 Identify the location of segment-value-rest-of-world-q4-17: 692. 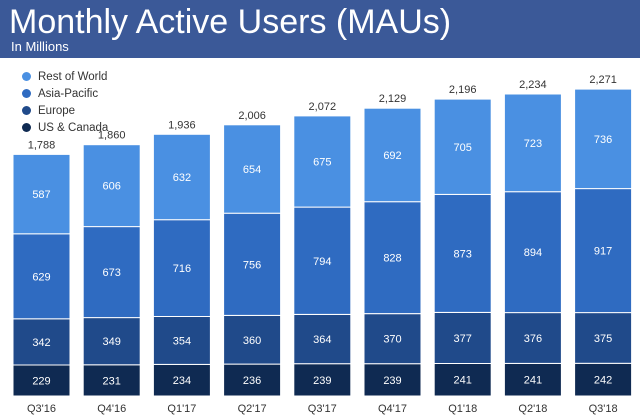
(392, 156).